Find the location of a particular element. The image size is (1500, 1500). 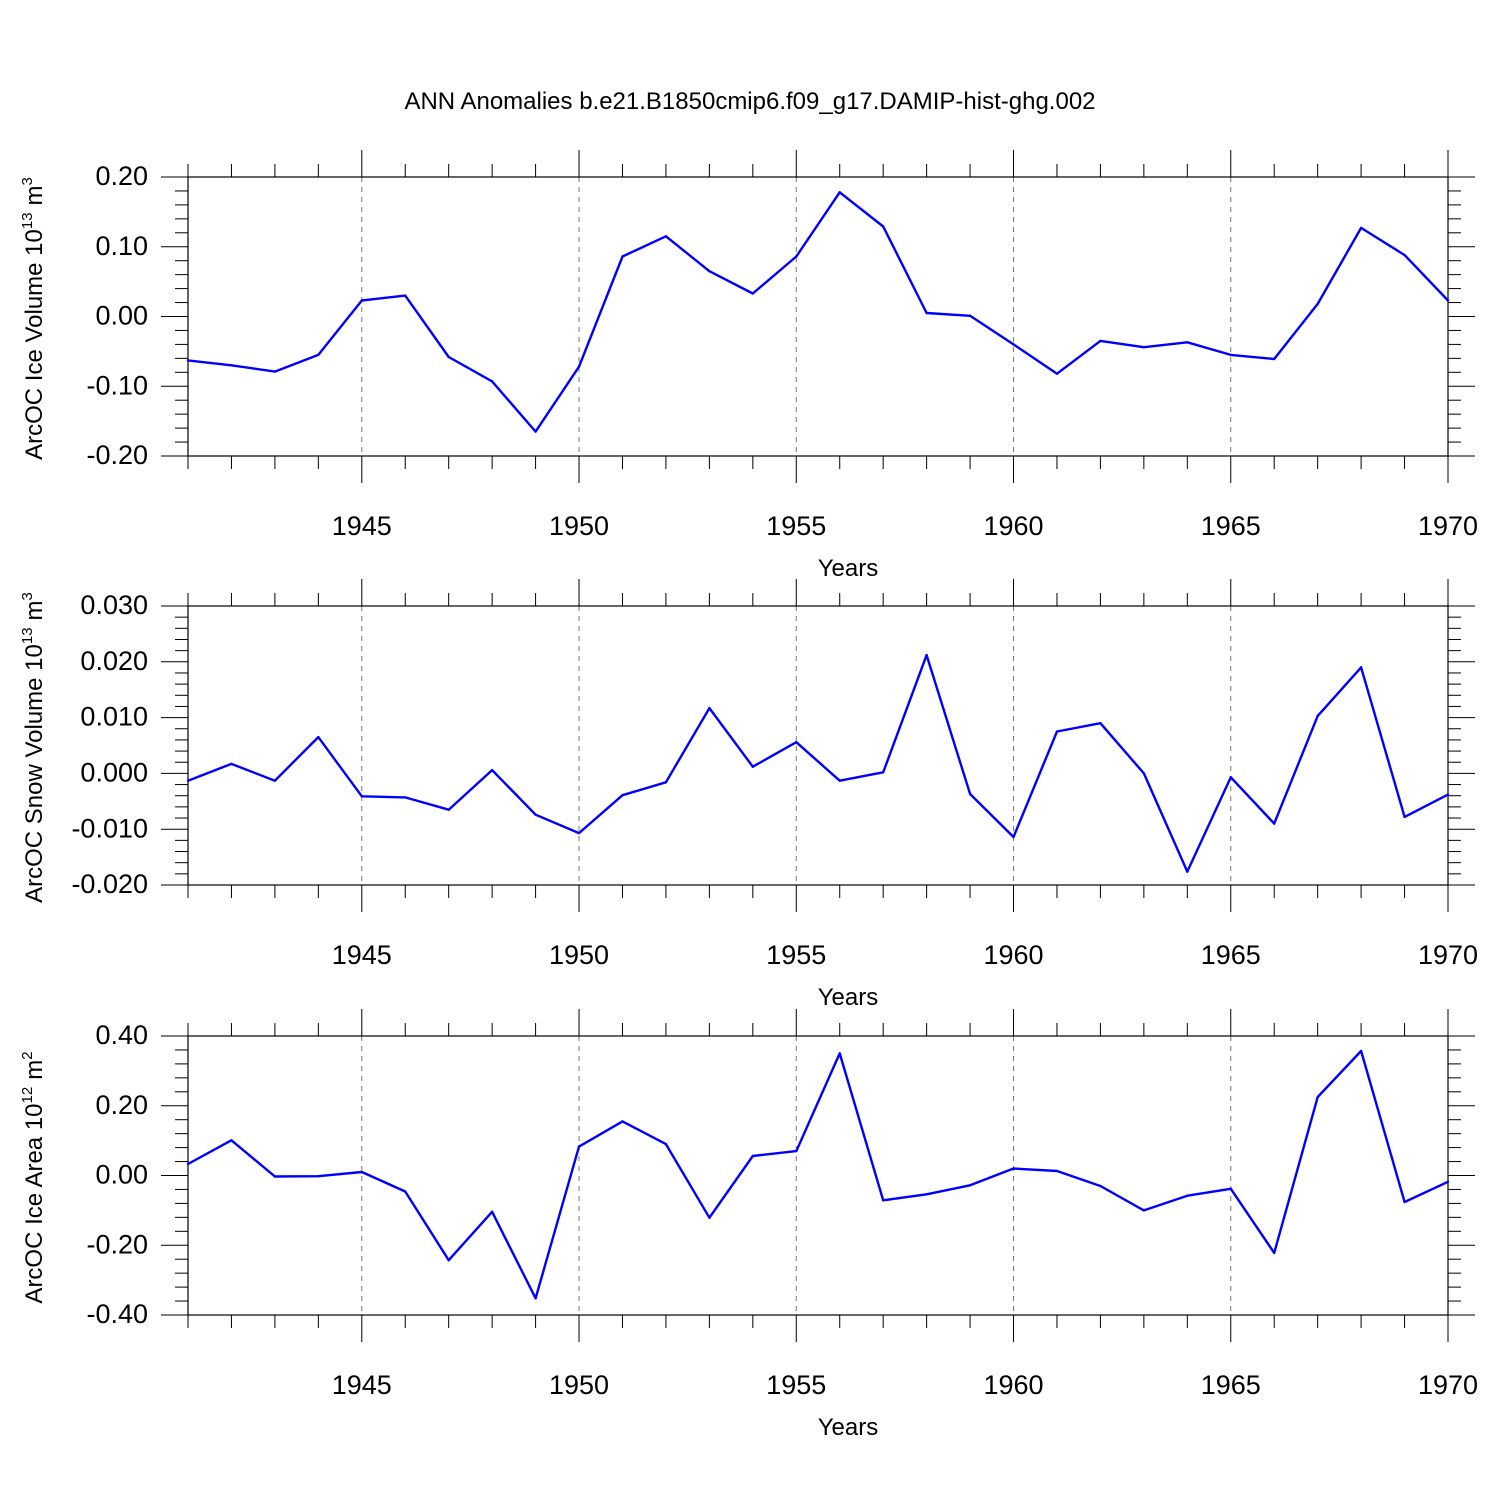

y-tick-label: 0.00 is located at coordinates (121, 1175).